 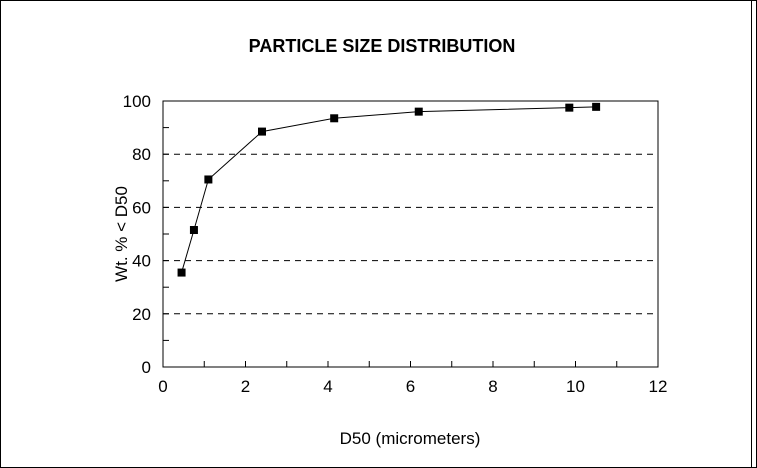 I want to click on x-tick-label: 4, so click(x=327, y=386).